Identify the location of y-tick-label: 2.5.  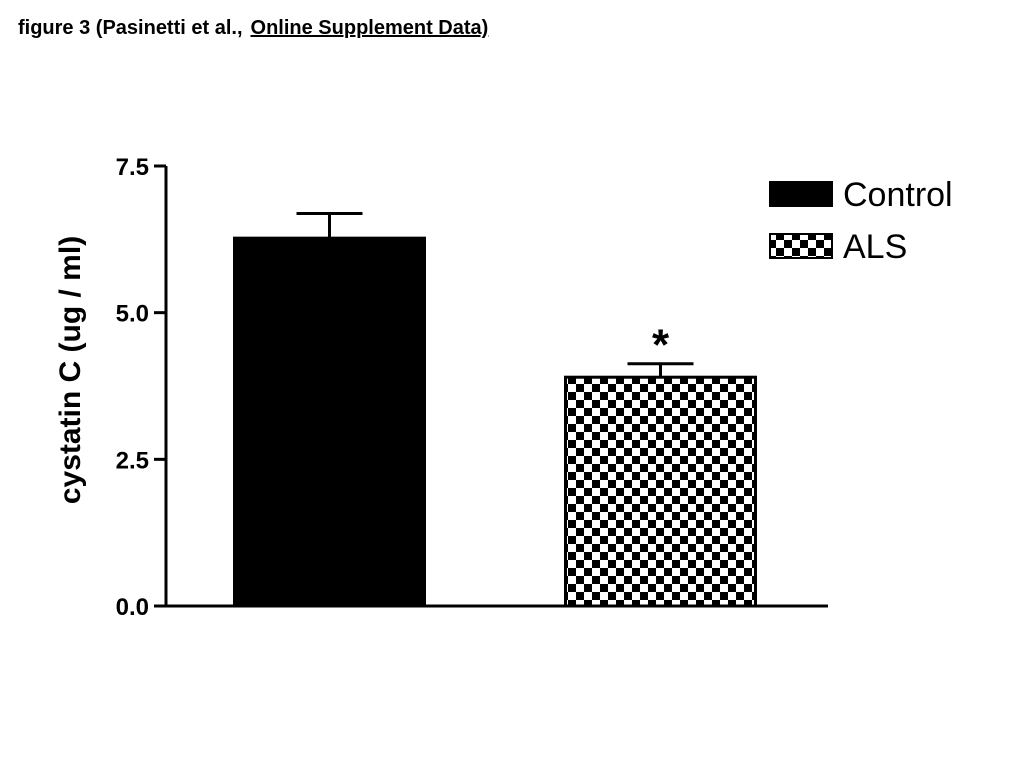
(132, 460).